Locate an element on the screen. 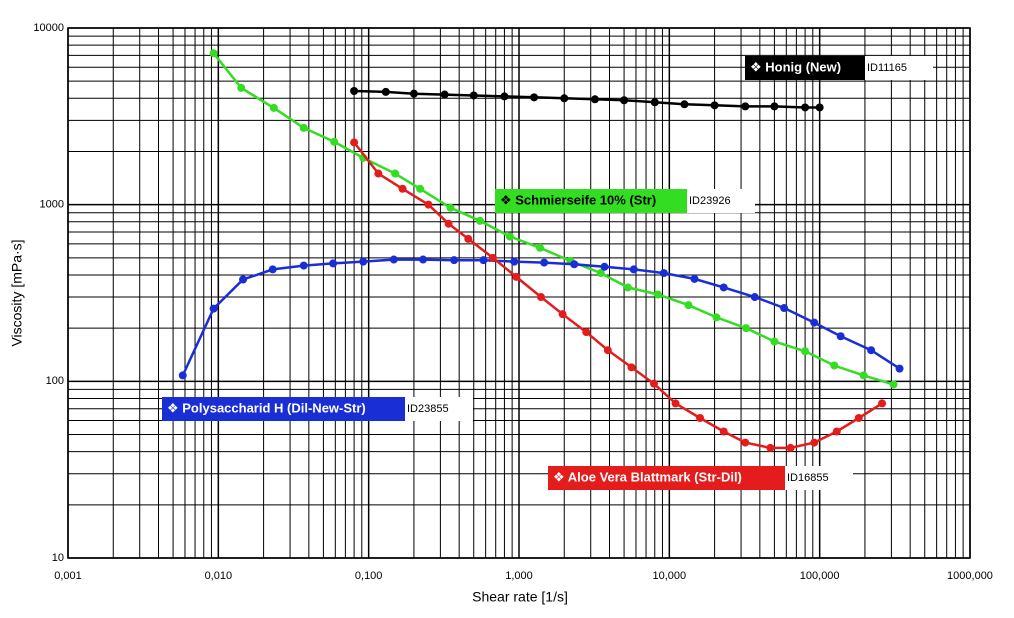 Image resolution: width=1014 pixels, height=618 pixels. x-tick-label: 100,000 is located at coordinates (820, 576).